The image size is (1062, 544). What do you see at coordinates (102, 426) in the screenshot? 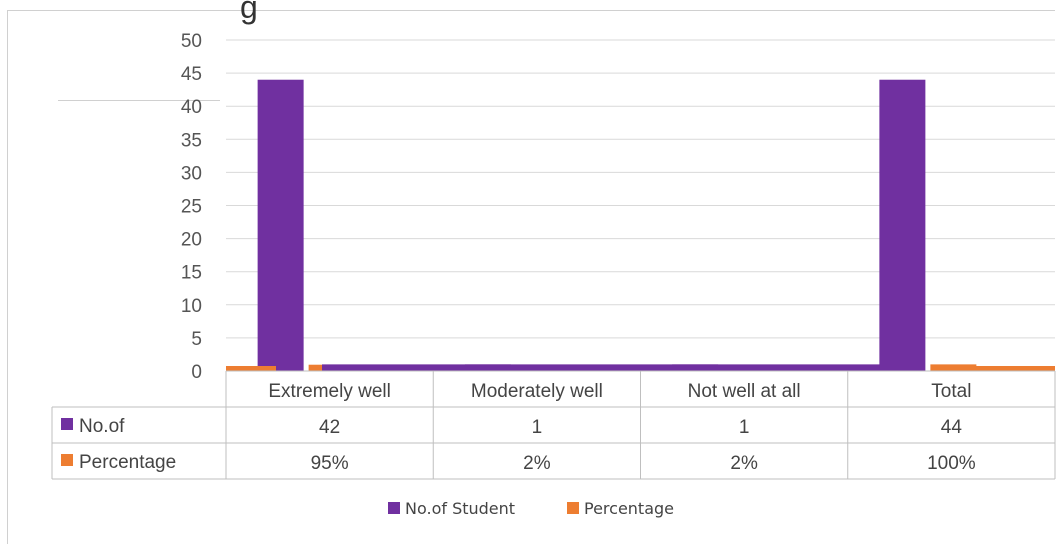
I see `table-row-label: No.of` at bounding box center [102, 426].